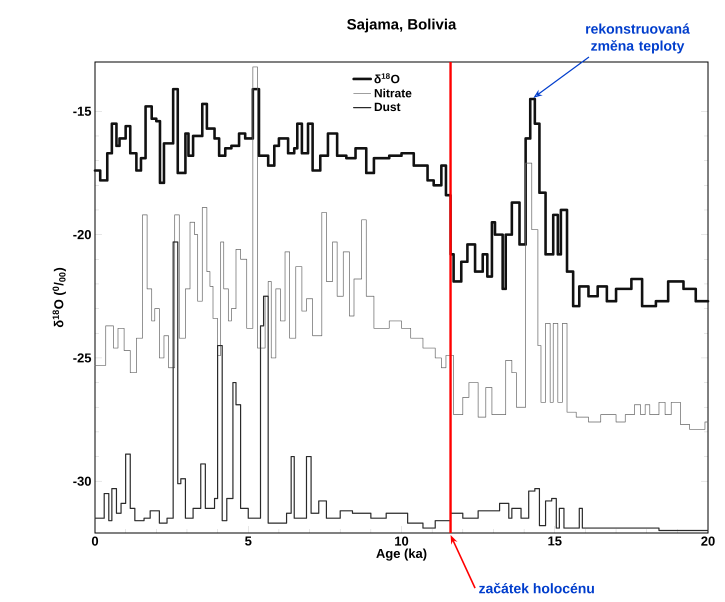  What do you see at coordinates (95, 541) in the screenshot?
I see `x-tick-label: 0` at bounding box center [95, 541].